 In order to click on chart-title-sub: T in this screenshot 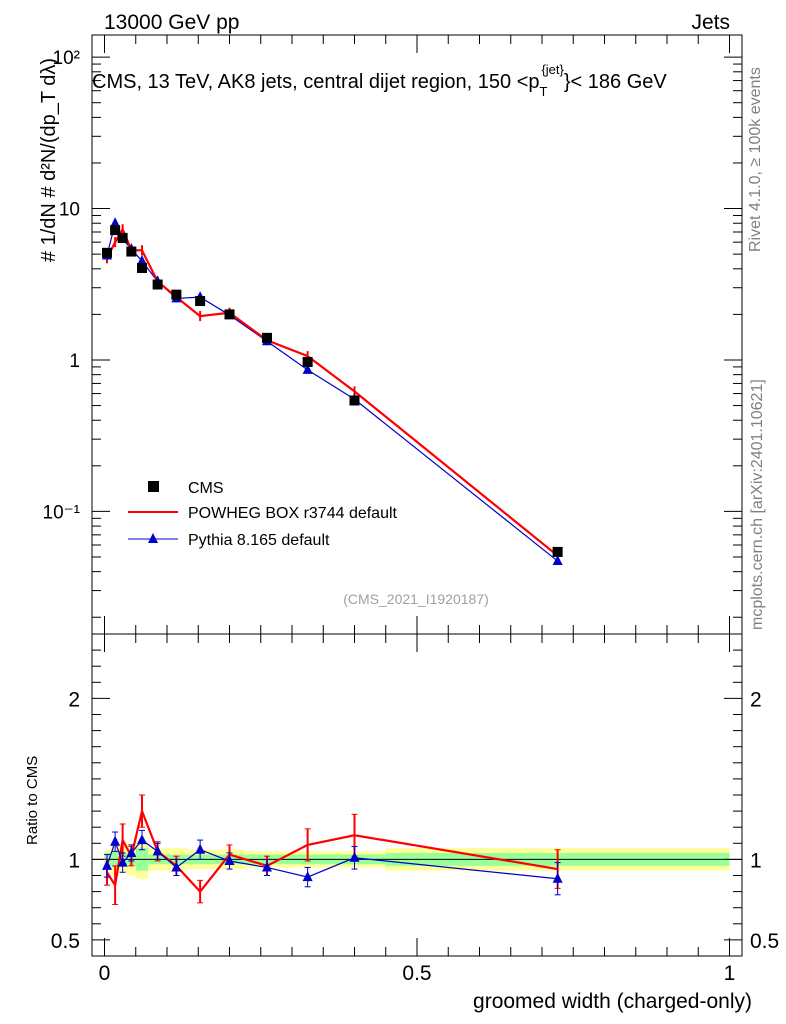, I will do `click(544, 91)`.